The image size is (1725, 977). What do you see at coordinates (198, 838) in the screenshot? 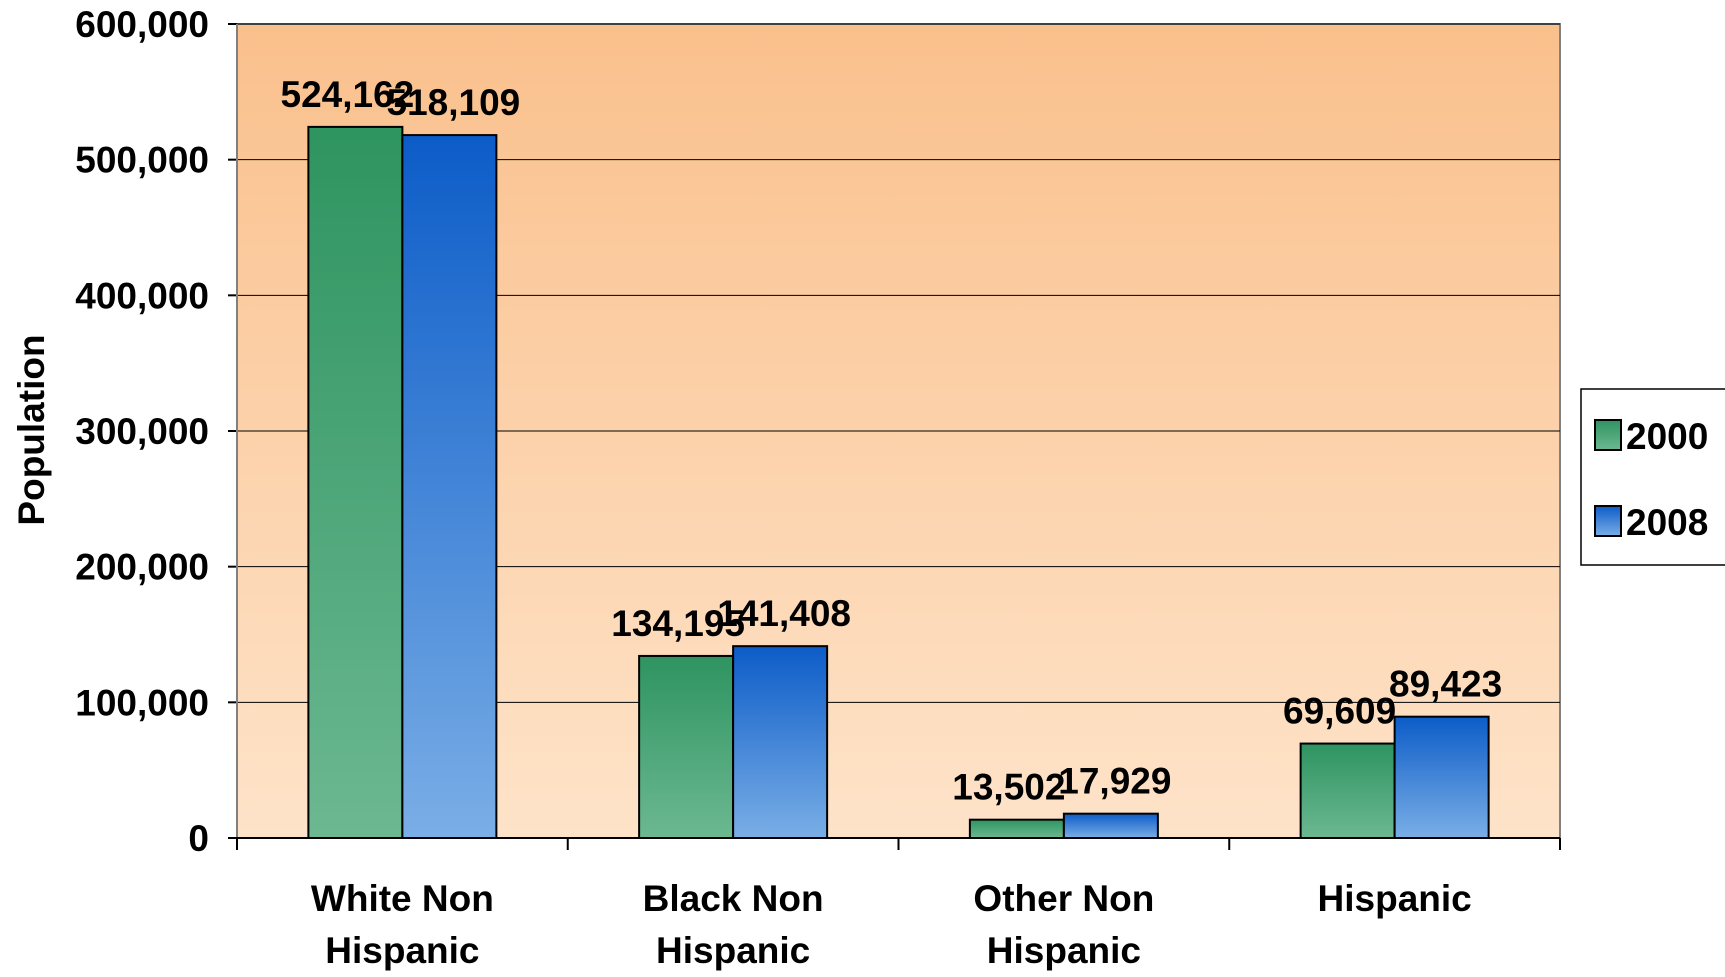
I see `y-tick-label: 0` at bounding box center [198, 838].